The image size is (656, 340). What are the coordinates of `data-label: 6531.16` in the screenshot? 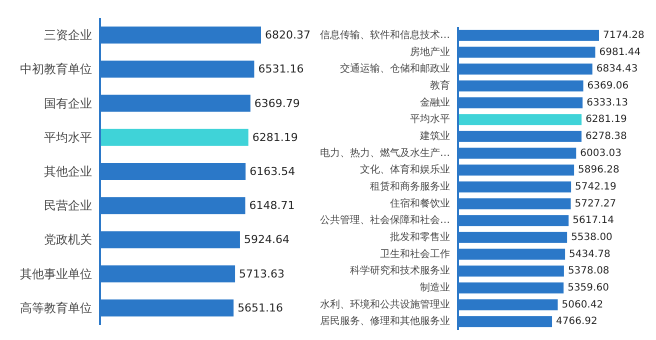 It's located at (281, 69).